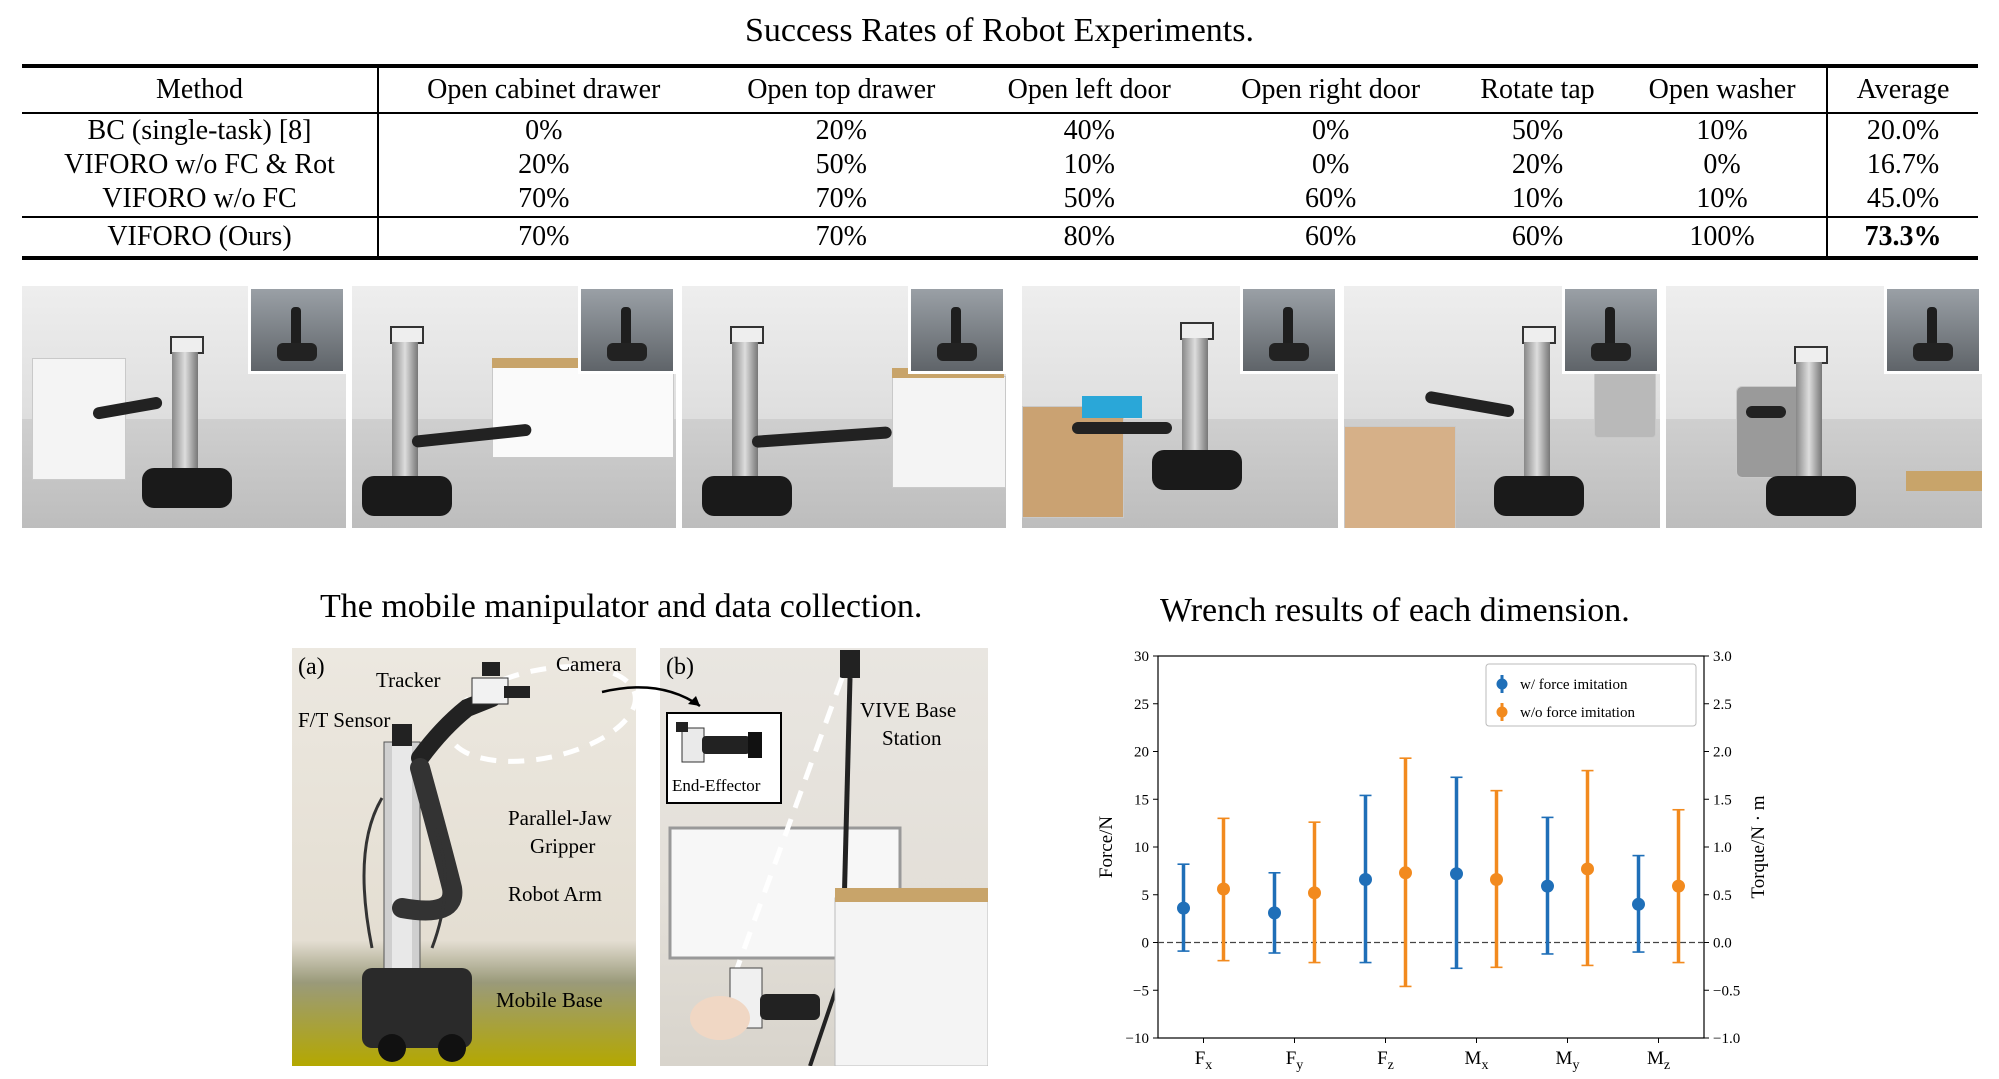 The height and width of the screenshot is (1079, 1999). Describe the element at coordinates (1180, 407) in the screenshot. I see `robot-photo-open-right-door` at that location.